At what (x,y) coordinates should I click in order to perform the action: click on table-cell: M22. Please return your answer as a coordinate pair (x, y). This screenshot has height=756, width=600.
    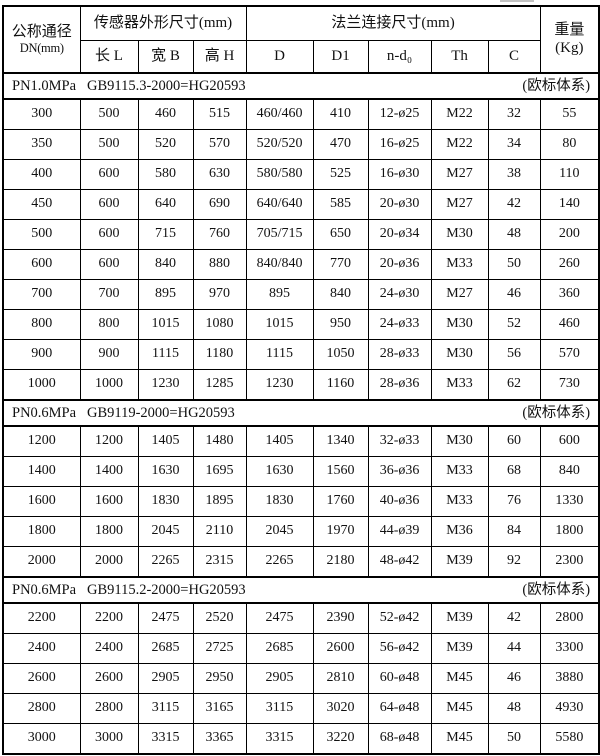
    Looking at the image, I should click on (459, 114).